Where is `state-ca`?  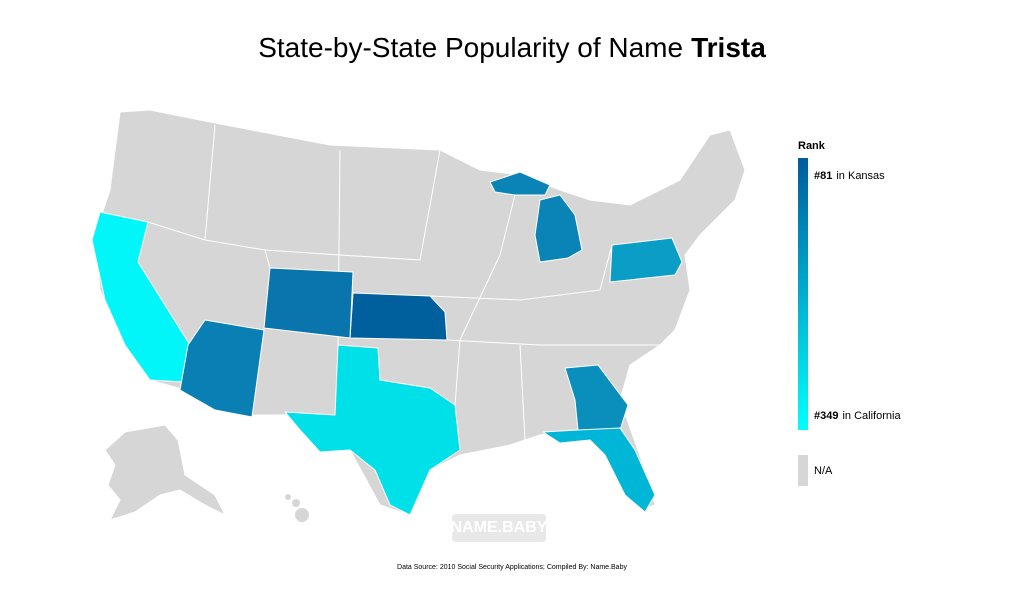 state-ca is located at coordinates (141, 297).